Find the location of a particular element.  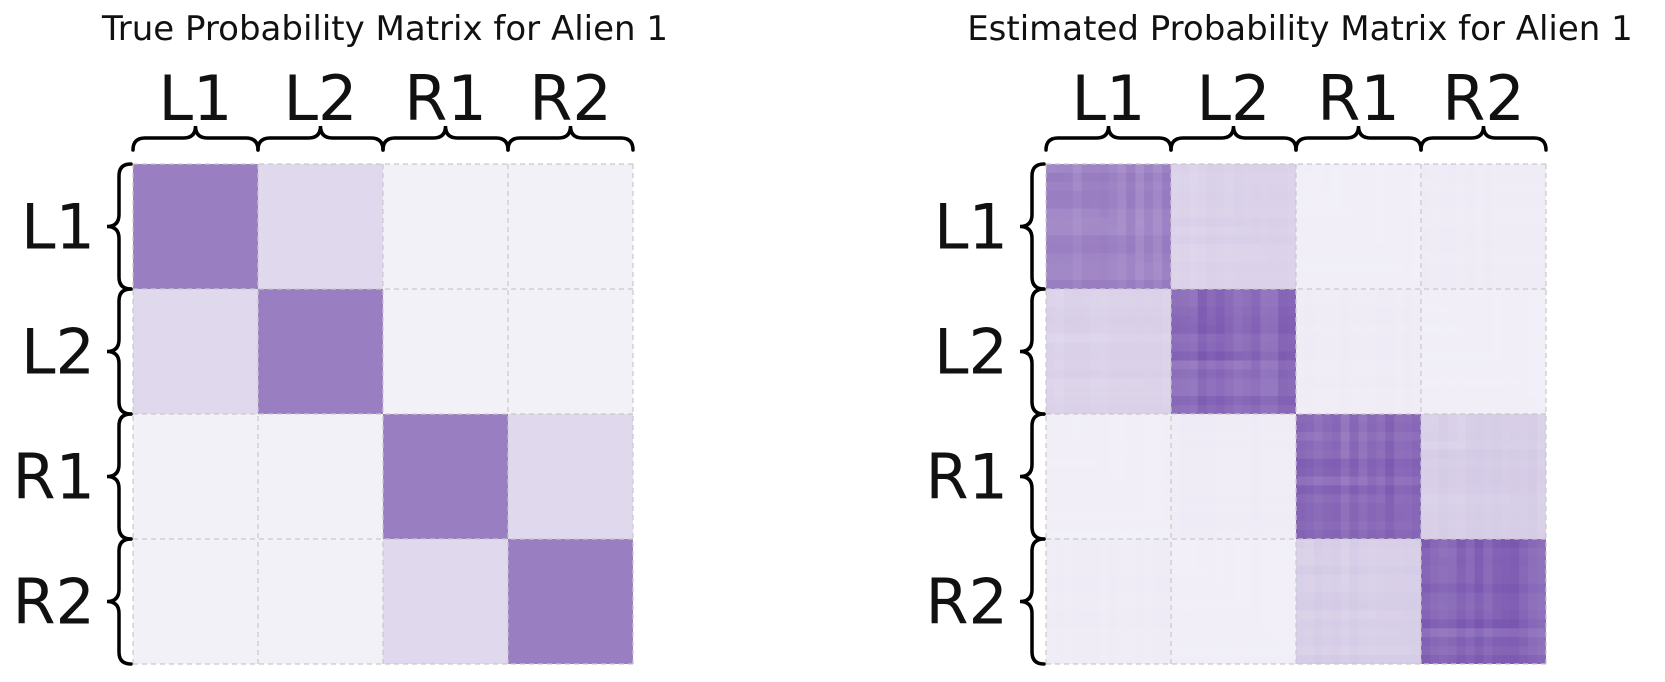

true-row-label-l2: L2 is located at coordinates (58, 352).